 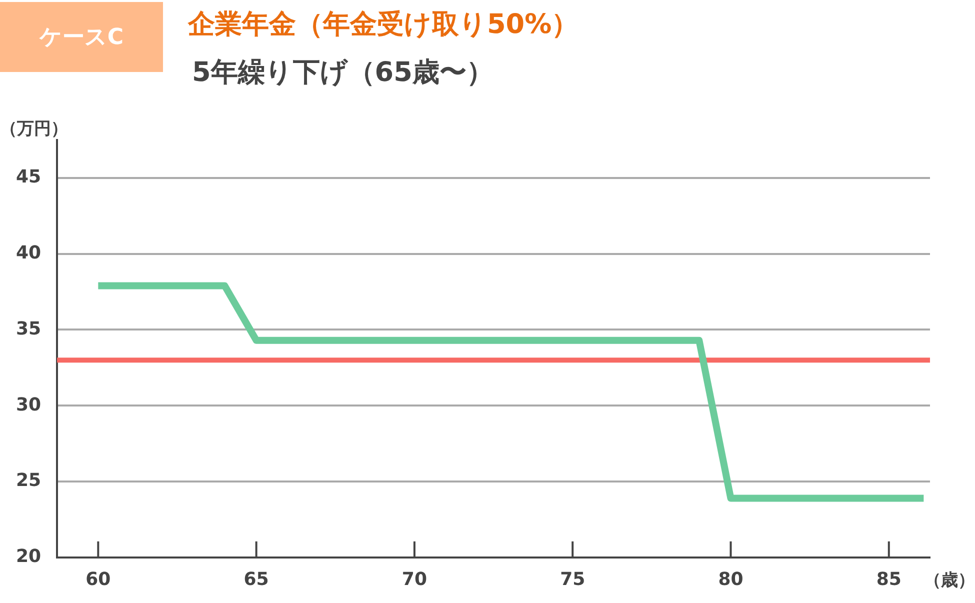 What do you see at coordinates (29, 177) in the screenshot?
I see `y-tick-label: 45` at bounding box center [29, 177].